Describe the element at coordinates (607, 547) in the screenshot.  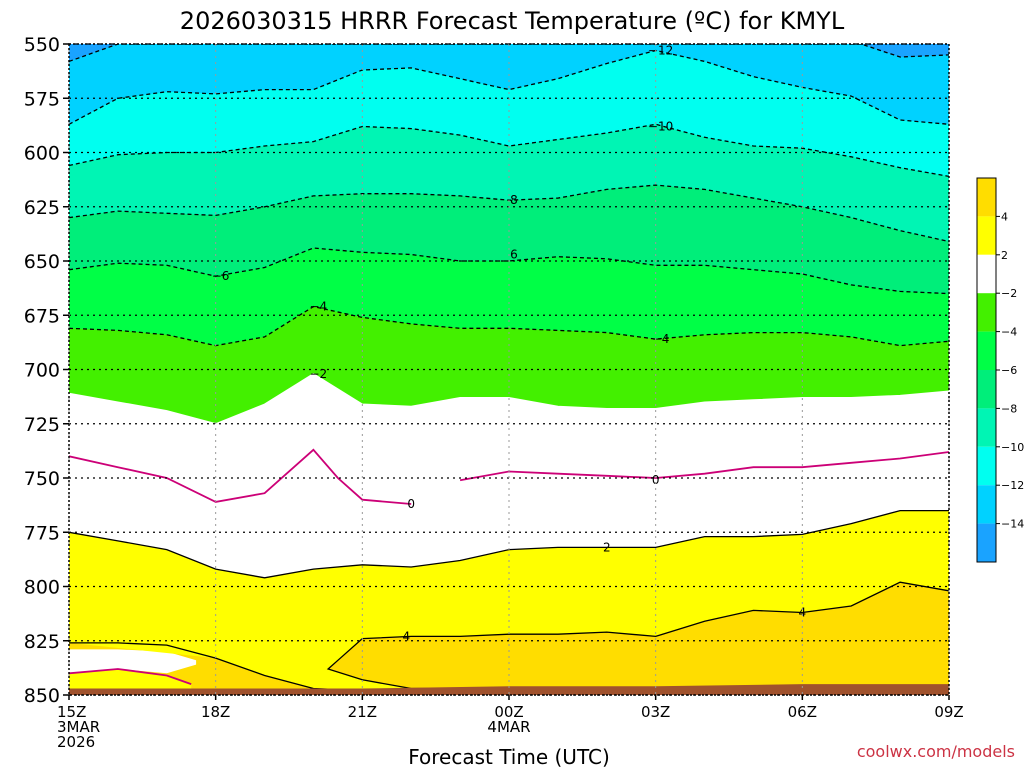
I see `contour-label: 2` at that location.